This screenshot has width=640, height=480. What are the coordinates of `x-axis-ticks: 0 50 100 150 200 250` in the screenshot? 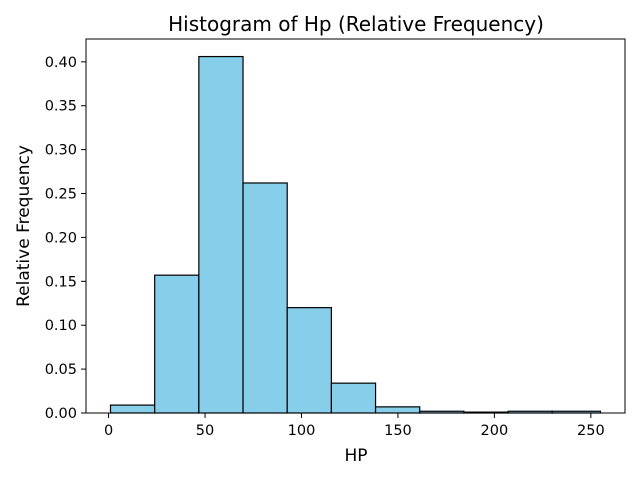 It's located at (354, 426).